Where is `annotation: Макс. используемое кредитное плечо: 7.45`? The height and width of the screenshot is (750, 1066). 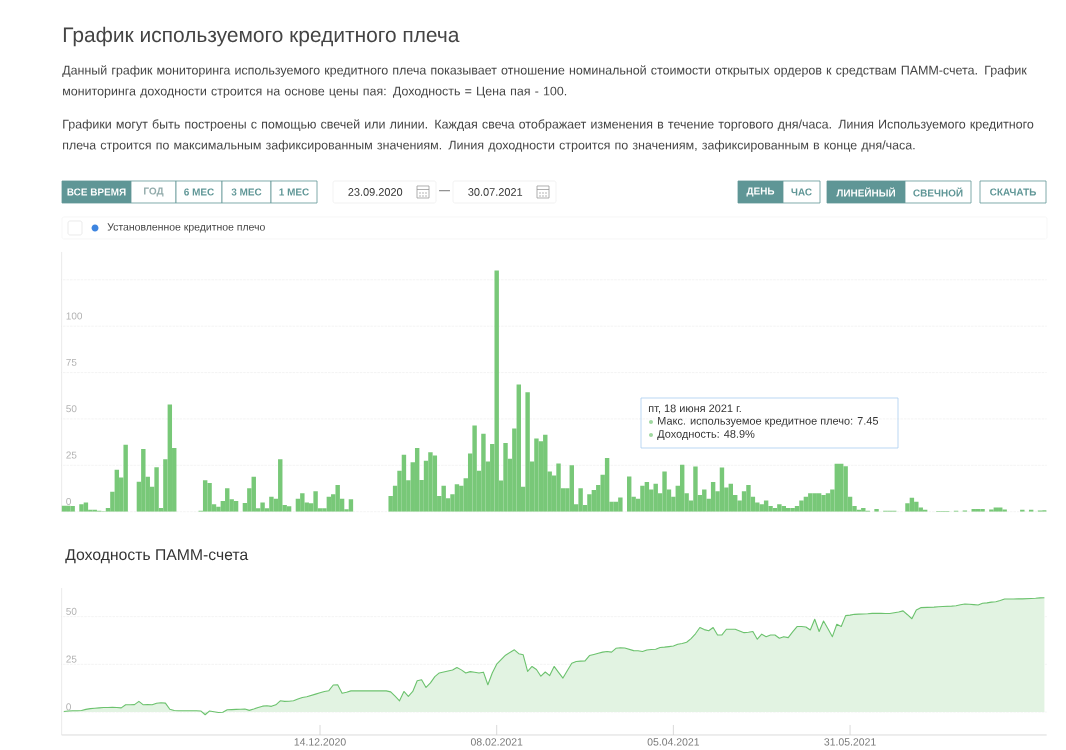
annotation: Макс. используемое кредитное плечо: 7.45 is located at coordinates (768, 422).